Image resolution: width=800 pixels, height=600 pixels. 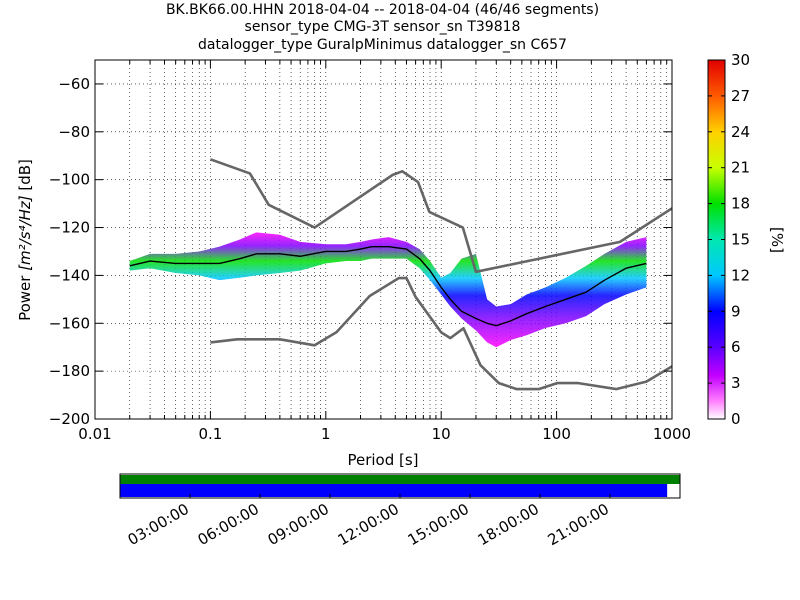 What do you see at coordinates (69, 180) in the screenshot?
I see `y-tick-label: −100` at bounding box center [69, 180].